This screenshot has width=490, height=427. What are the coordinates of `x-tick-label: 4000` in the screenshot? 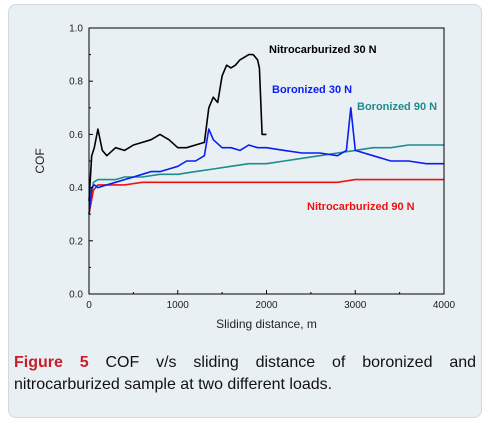 It's located at (444, 305).